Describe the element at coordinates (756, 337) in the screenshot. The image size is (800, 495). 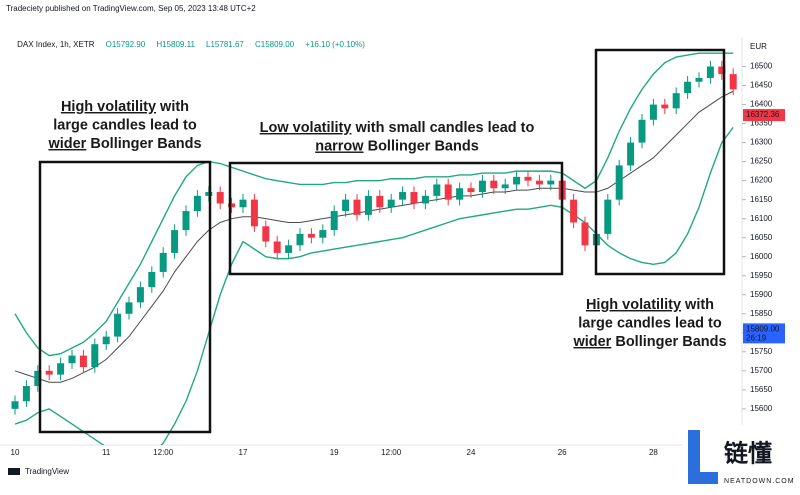
I see `price-timer: 26:19` at that location.